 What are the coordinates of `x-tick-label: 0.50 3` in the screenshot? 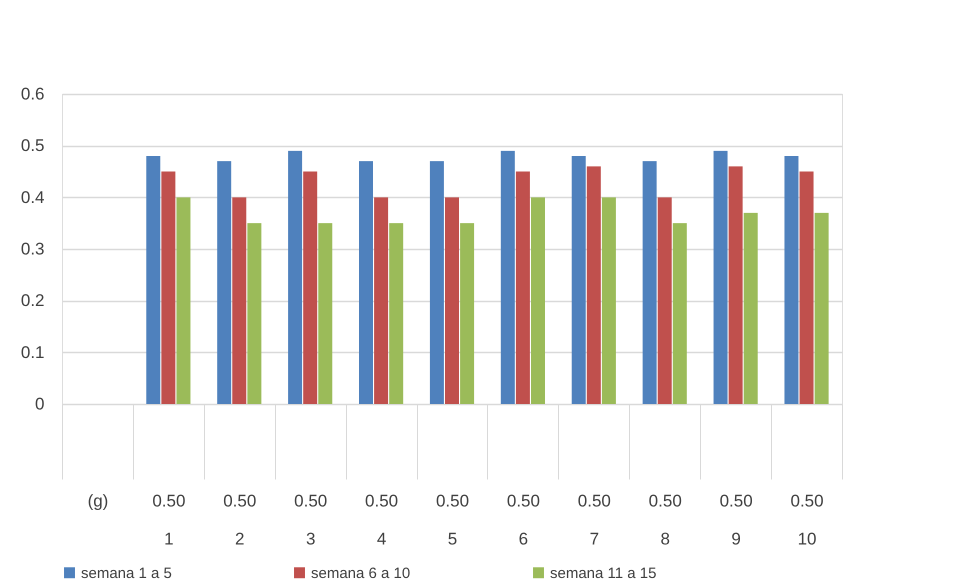 It's located at (311, 520).